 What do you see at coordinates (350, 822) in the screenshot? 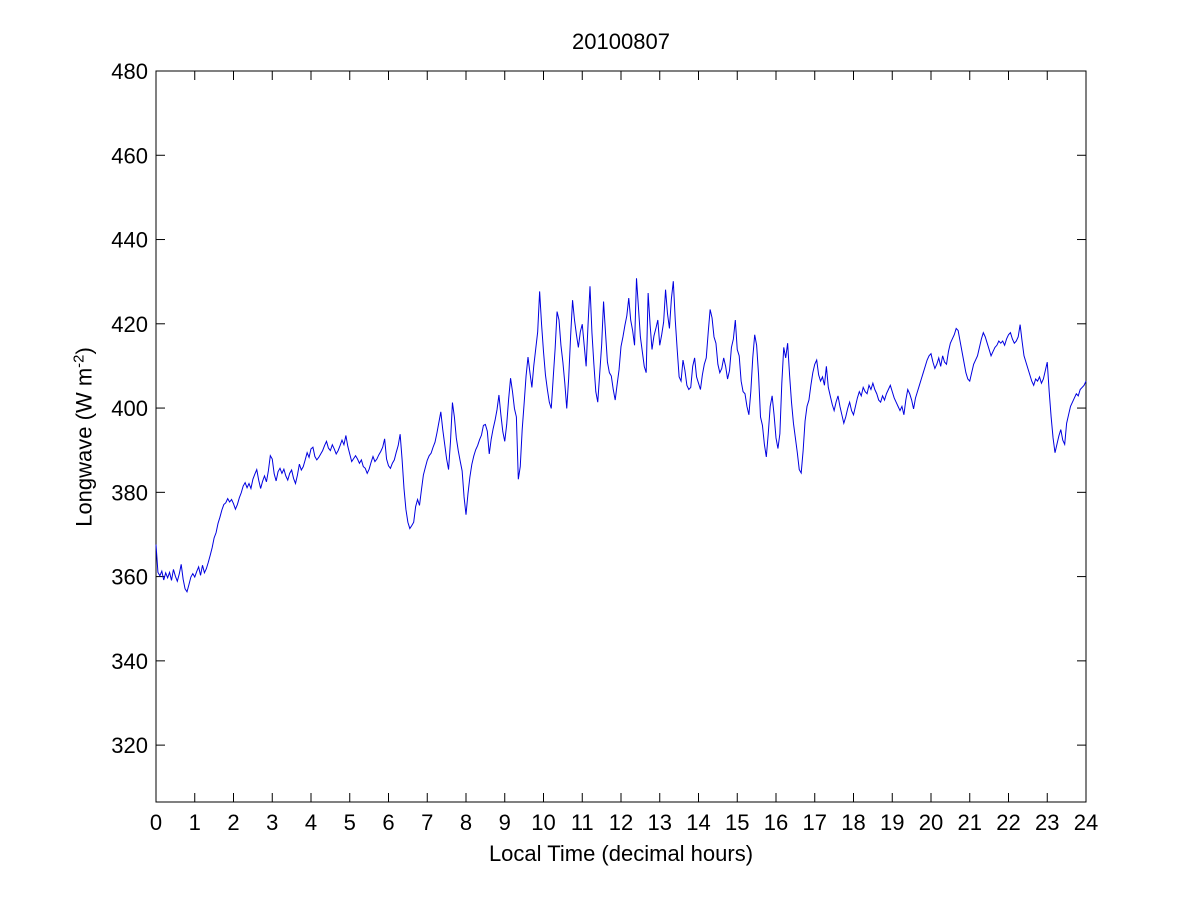
I see `x-tick-label: 5` at bounding box center [350, 822].